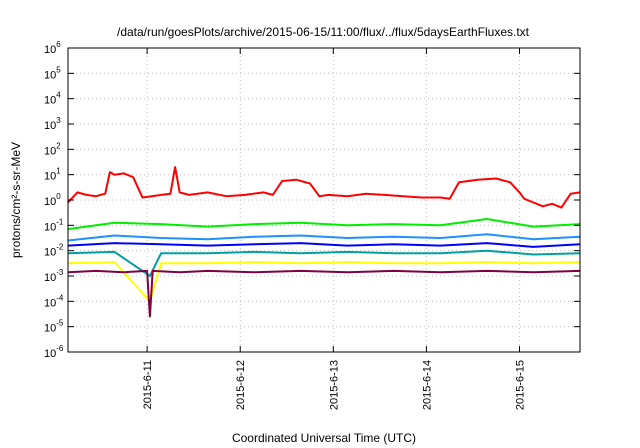 The width and height of the screenshot is (640, 448). What do you see at coordinates (16, 200) in the screenshot?
I see `y-axis-label: protons/cm²-s-sr-MeV` at bounding box center [16, 200].